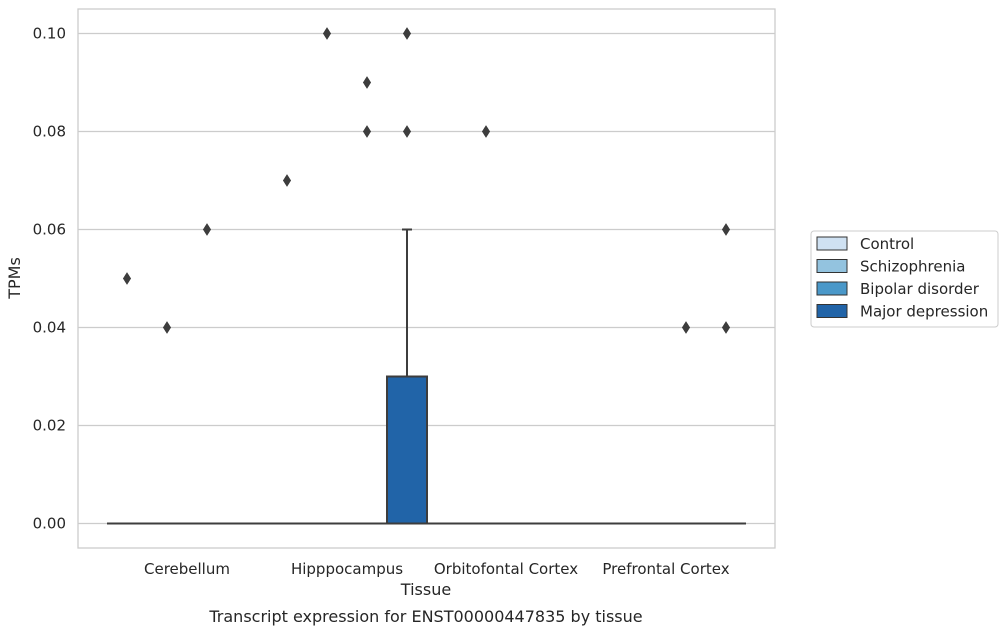 Image resolution: width=1007 pixels, height=634 pixels. What do you see at coordinates (187, 569) in the screenshot?
I see `x-tick-label: Cerebellum` at bounding box center [187, 569].